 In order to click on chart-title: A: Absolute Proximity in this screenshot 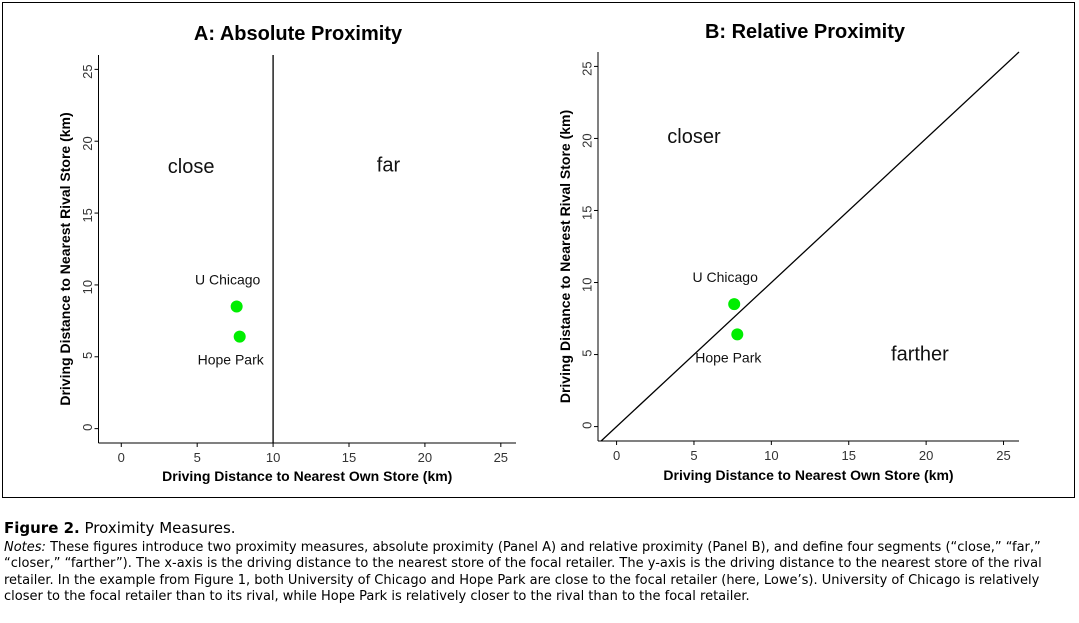, I will do `click(298, 34)`.